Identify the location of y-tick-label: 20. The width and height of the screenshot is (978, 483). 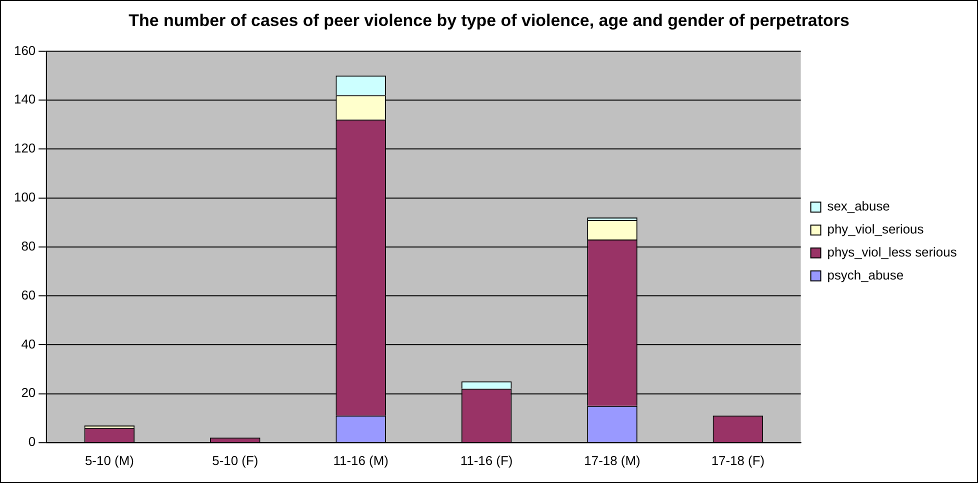
(28, 392).